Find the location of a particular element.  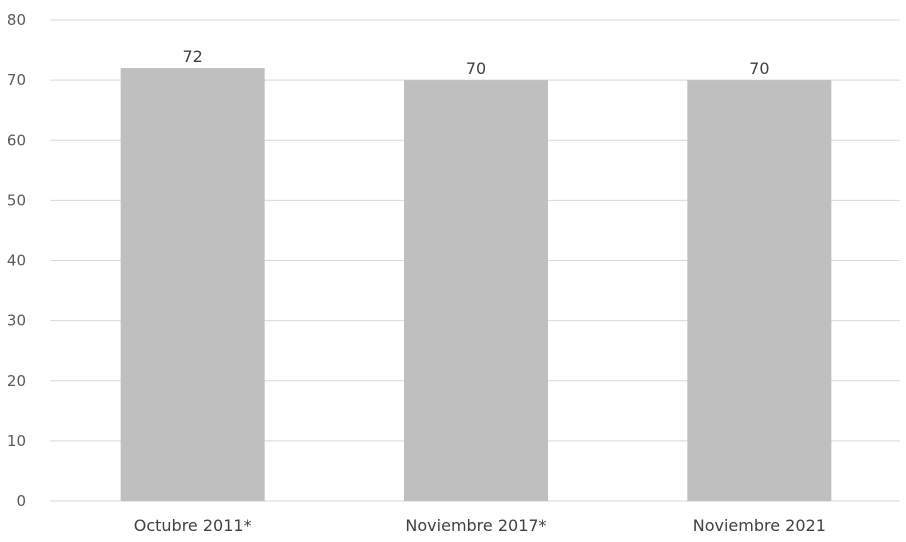

x-tick-label-2: Noviembre 2017* is located at coordinates (475, 525).